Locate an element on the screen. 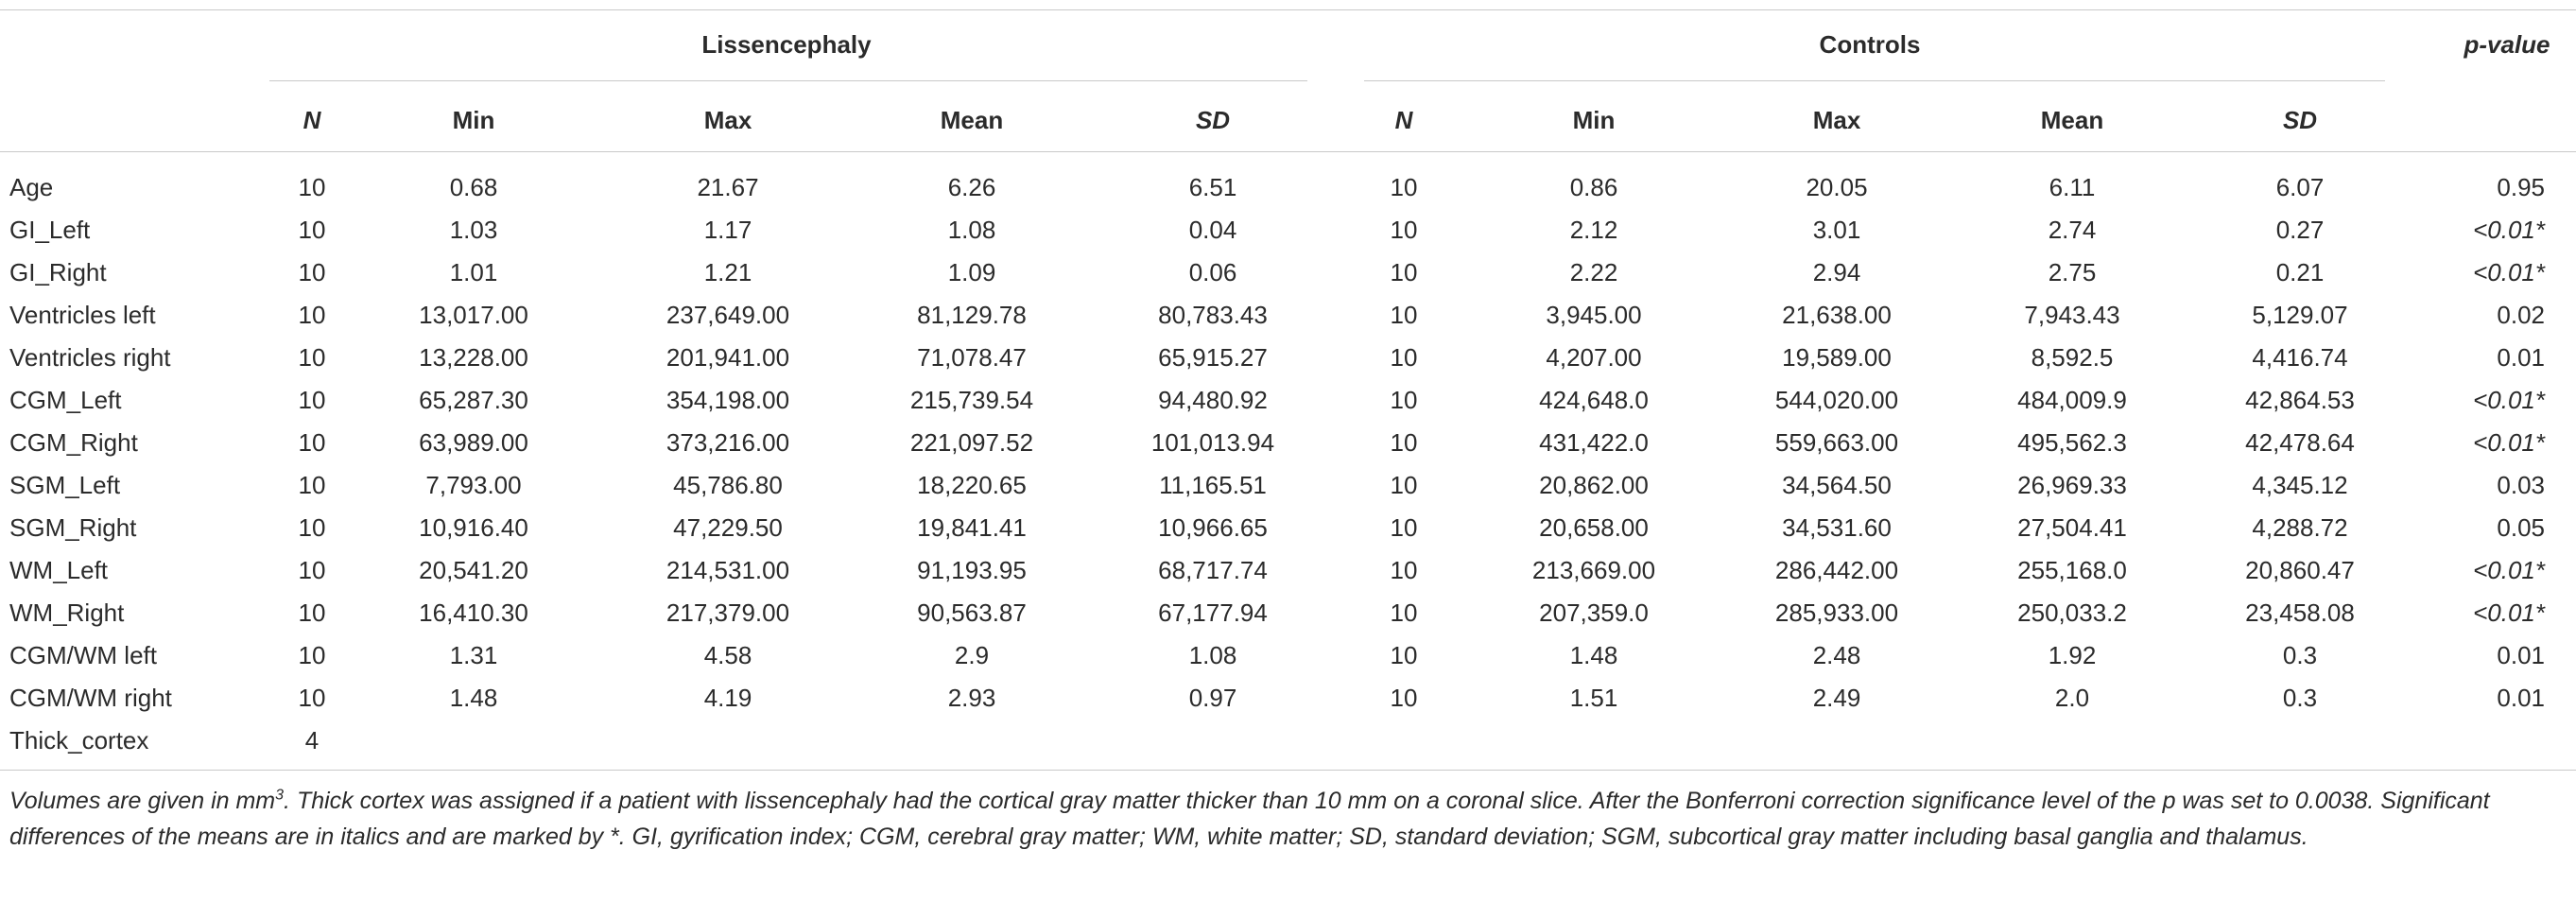 The width and height of the screenshot is (2576, 902). table-cell: 16,410.30 is located at coordinates (473, 612).